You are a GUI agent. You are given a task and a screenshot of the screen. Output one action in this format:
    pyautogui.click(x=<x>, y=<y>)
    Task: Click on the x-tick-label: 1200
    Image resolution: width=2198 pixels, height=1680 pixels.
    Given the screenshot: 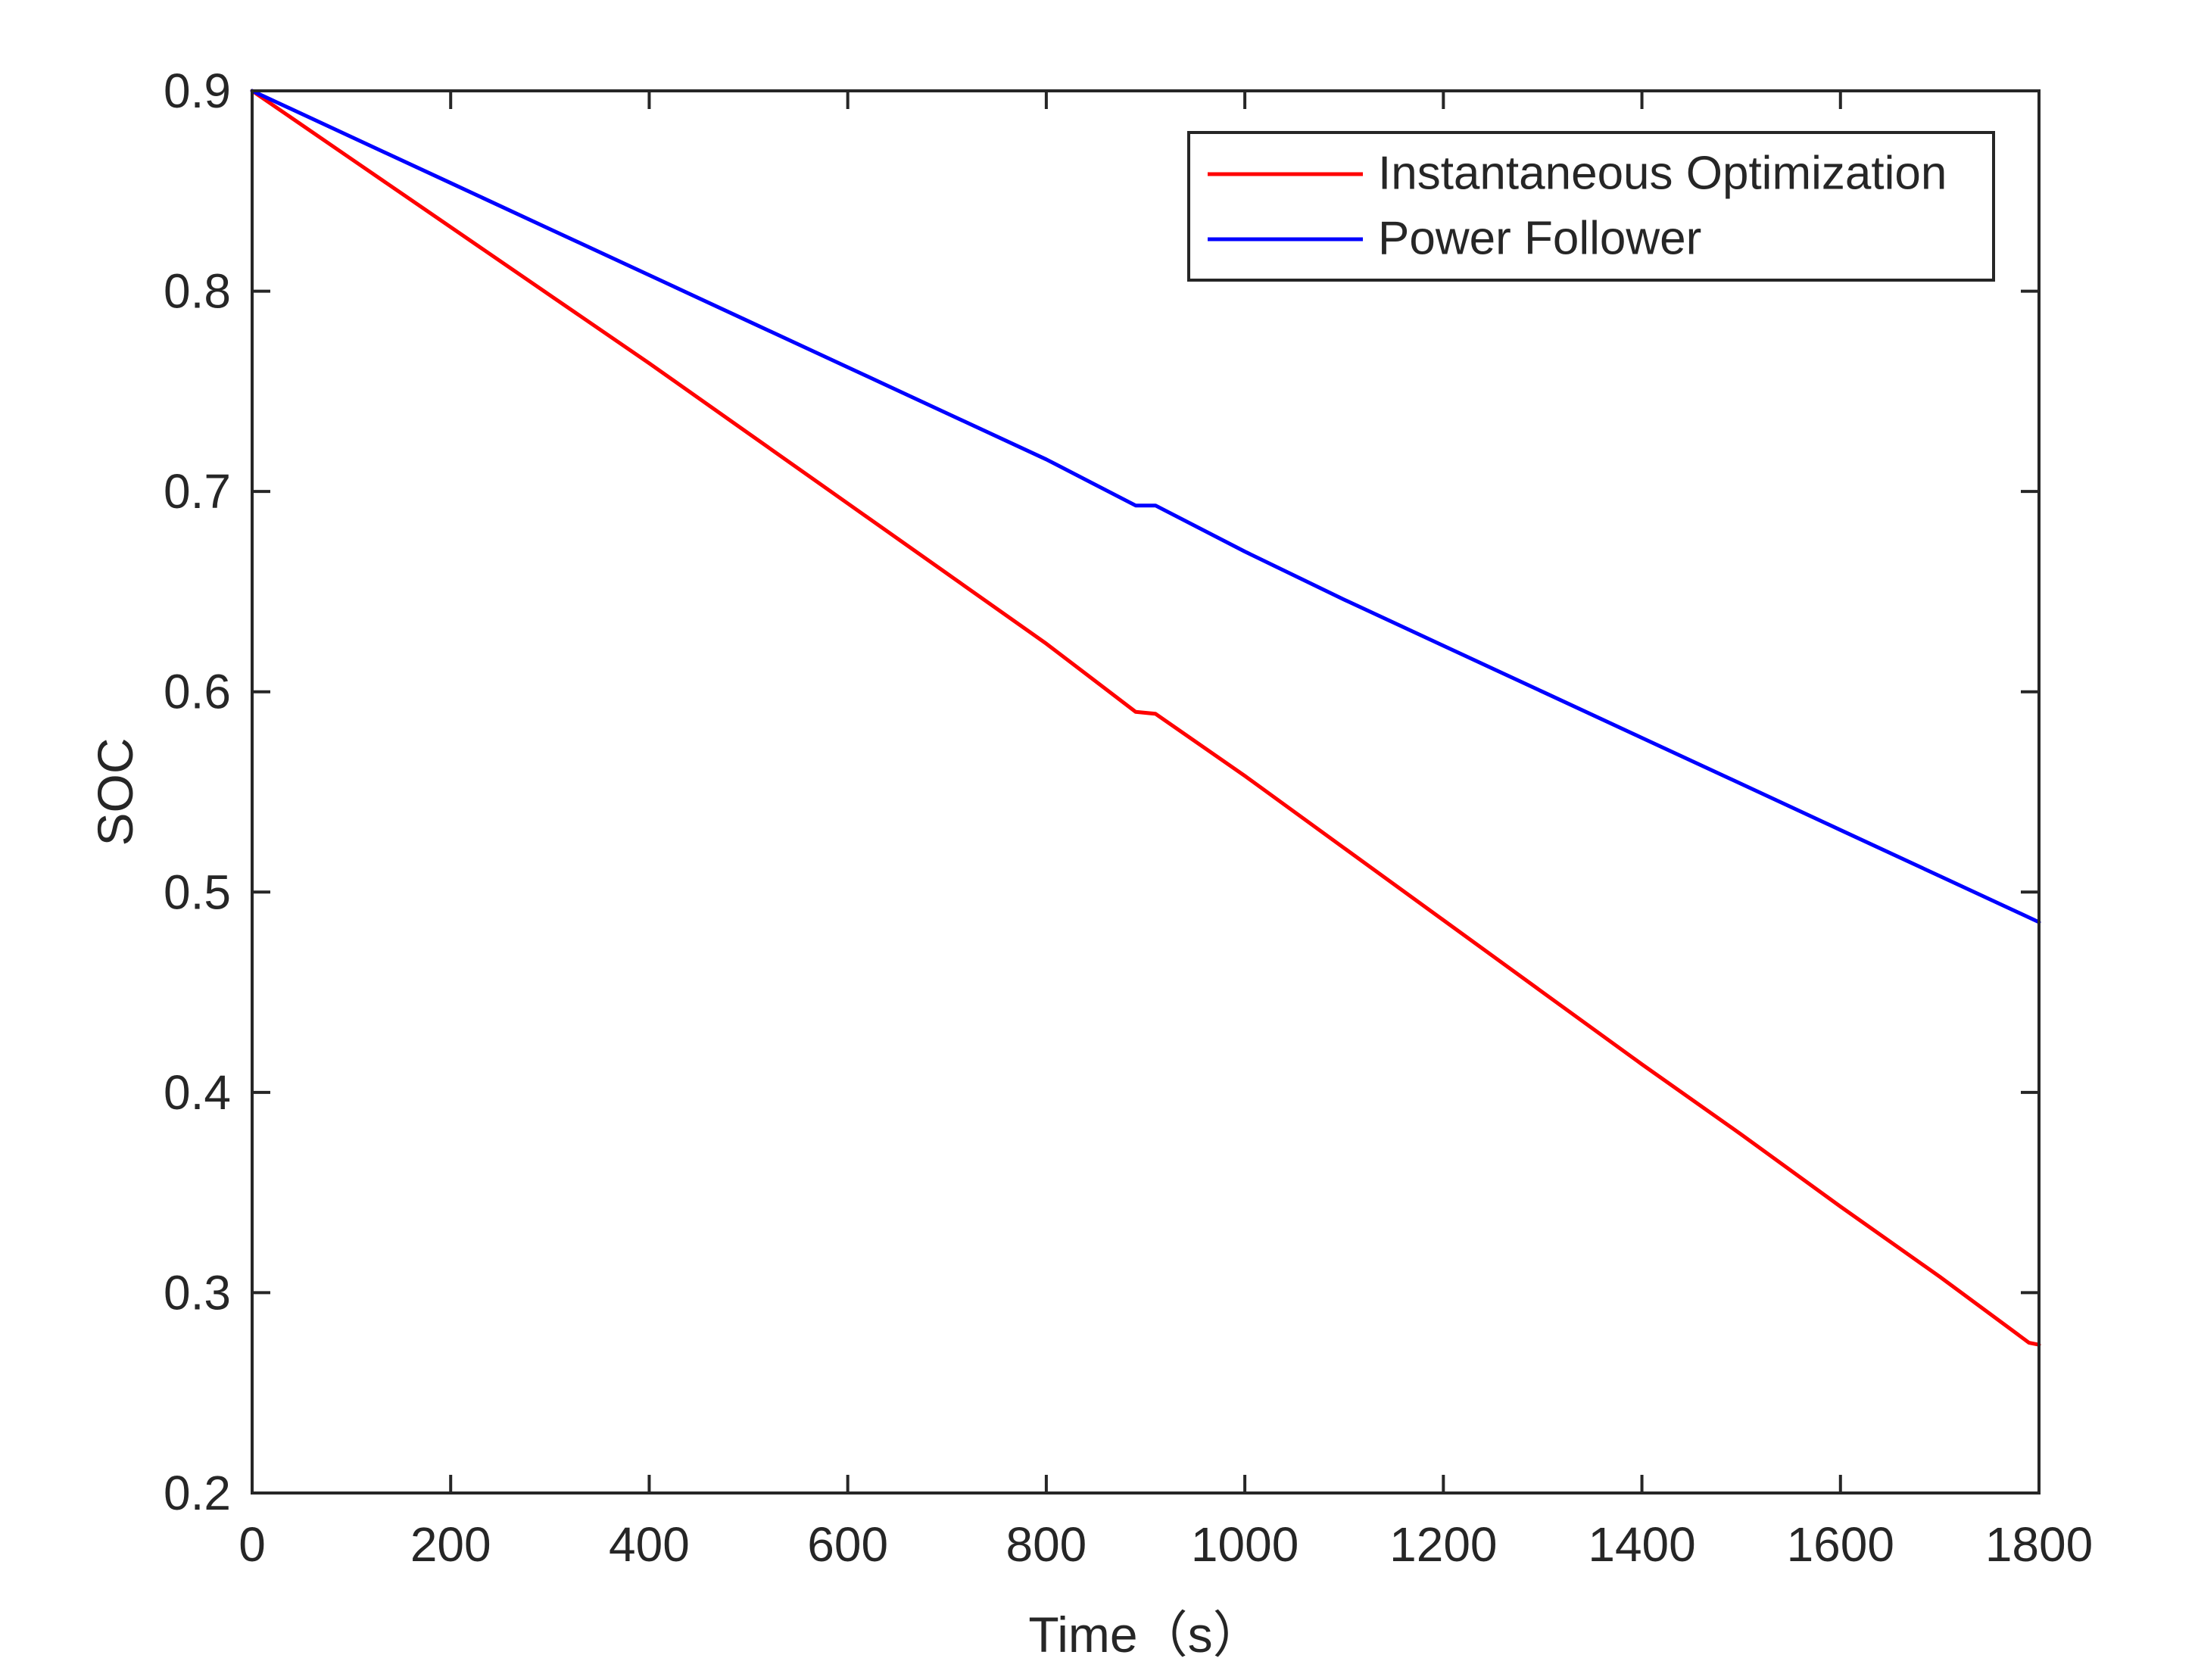 What is the action you would take?
    pyautogui.click(x=1443, y=1544)
    